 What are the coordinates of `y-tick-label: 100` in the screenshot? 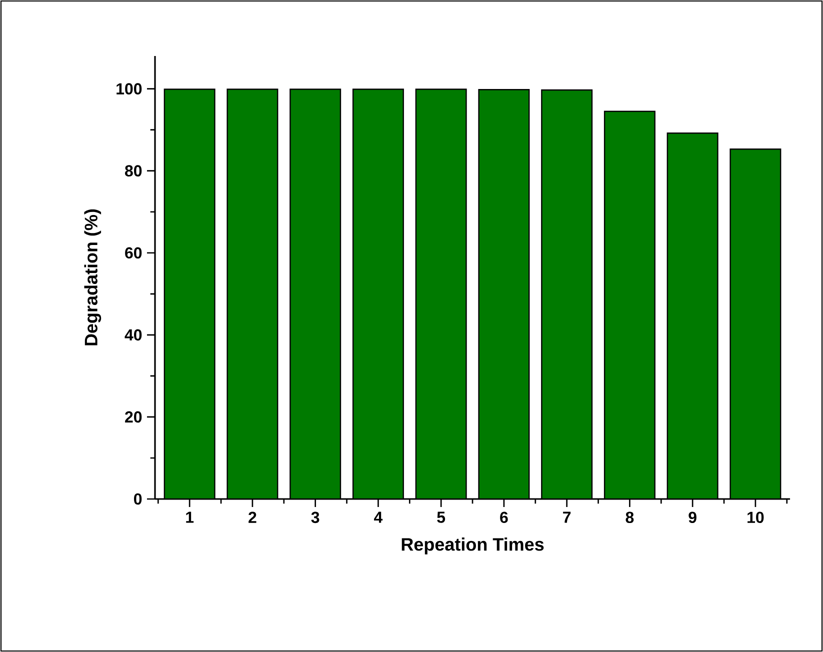 It's located at (129, 88).